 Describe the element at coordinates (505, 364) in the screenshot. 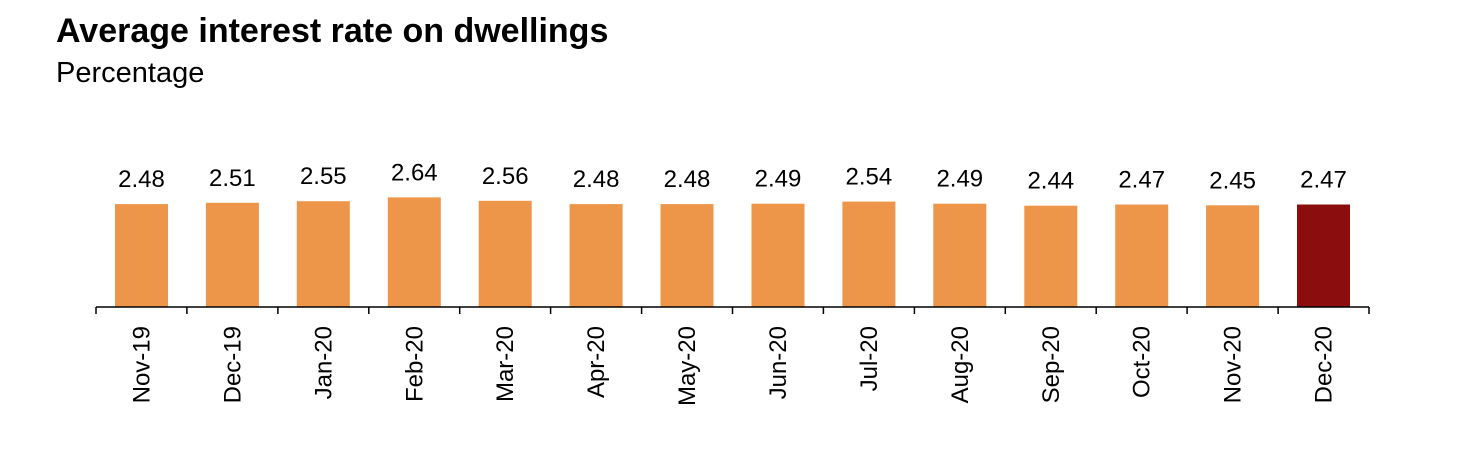

I see `x-tick-label: Mar-20` at that location.